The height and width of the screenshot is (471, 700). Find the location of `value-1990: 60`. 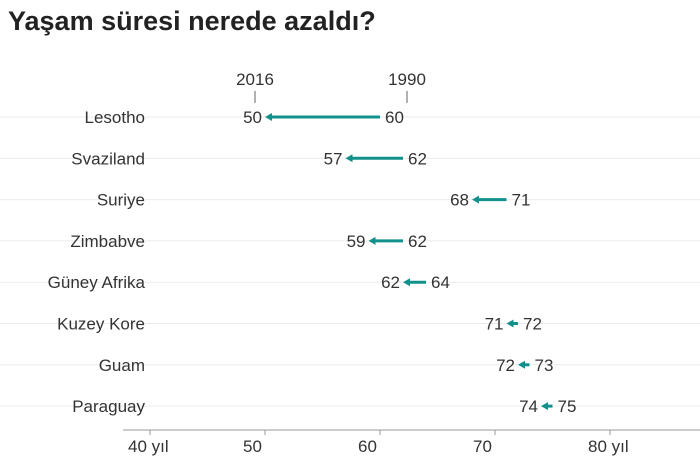

value-1990: 60 is located at coordinates (394, 117).